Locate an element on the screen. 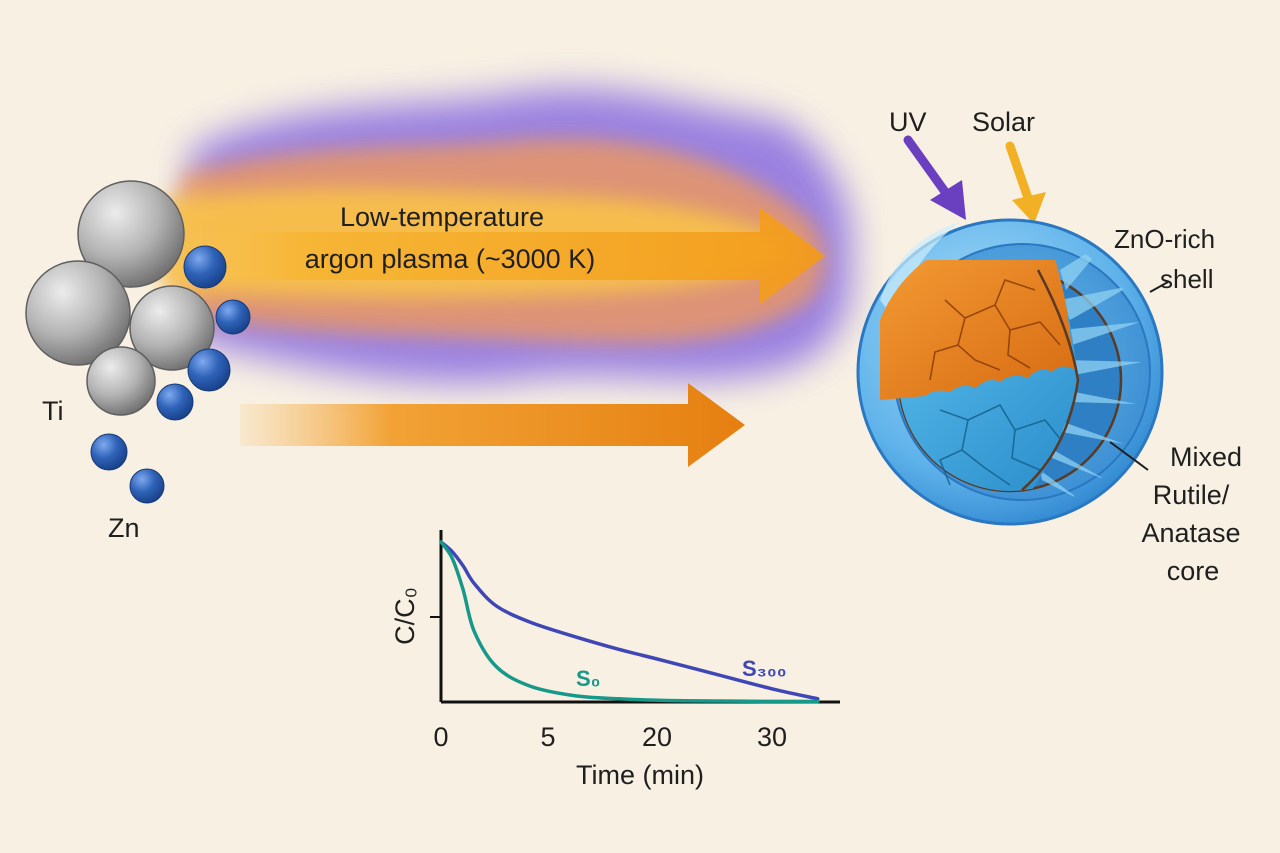  shell-leader-line is located at coordinates (1159, 287).